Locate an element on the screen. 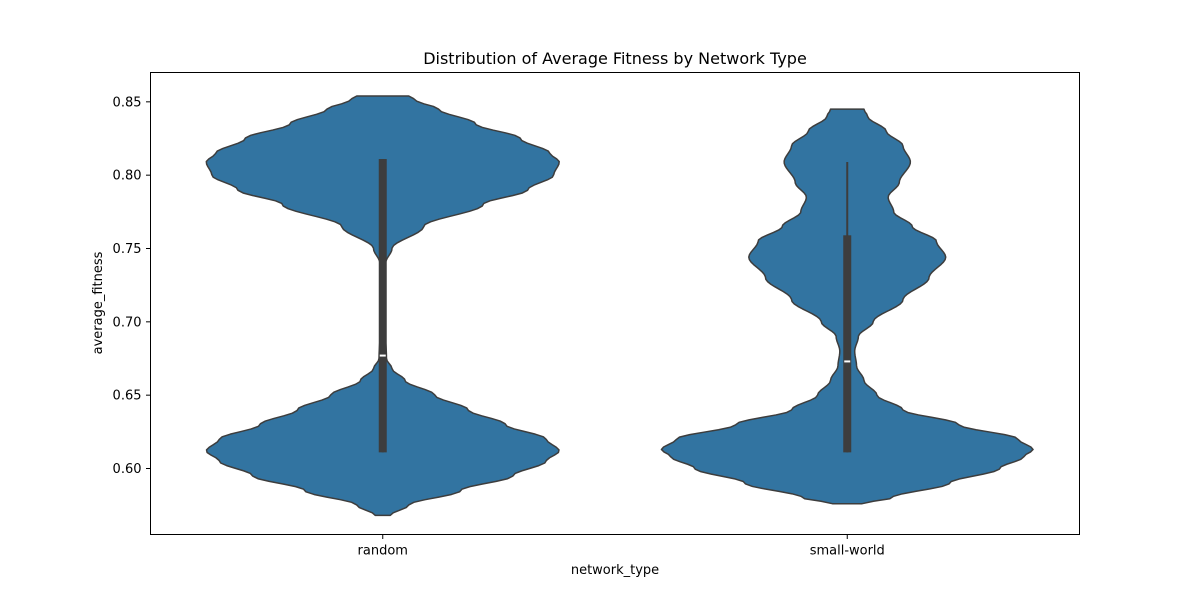 The width and height of the screenshot is (1200, 600). y-tick-label: 0.65 is located at coordinates (127, 396).